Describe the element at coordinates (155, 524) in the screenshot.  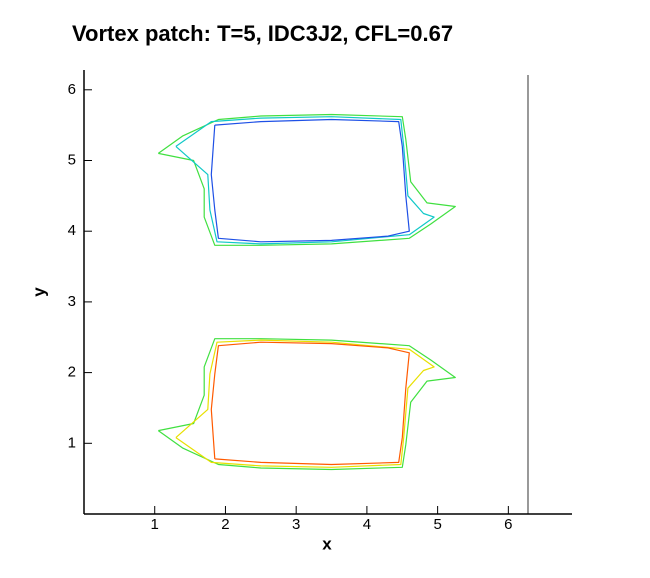
I see `x-tick-label: 1` at that location.